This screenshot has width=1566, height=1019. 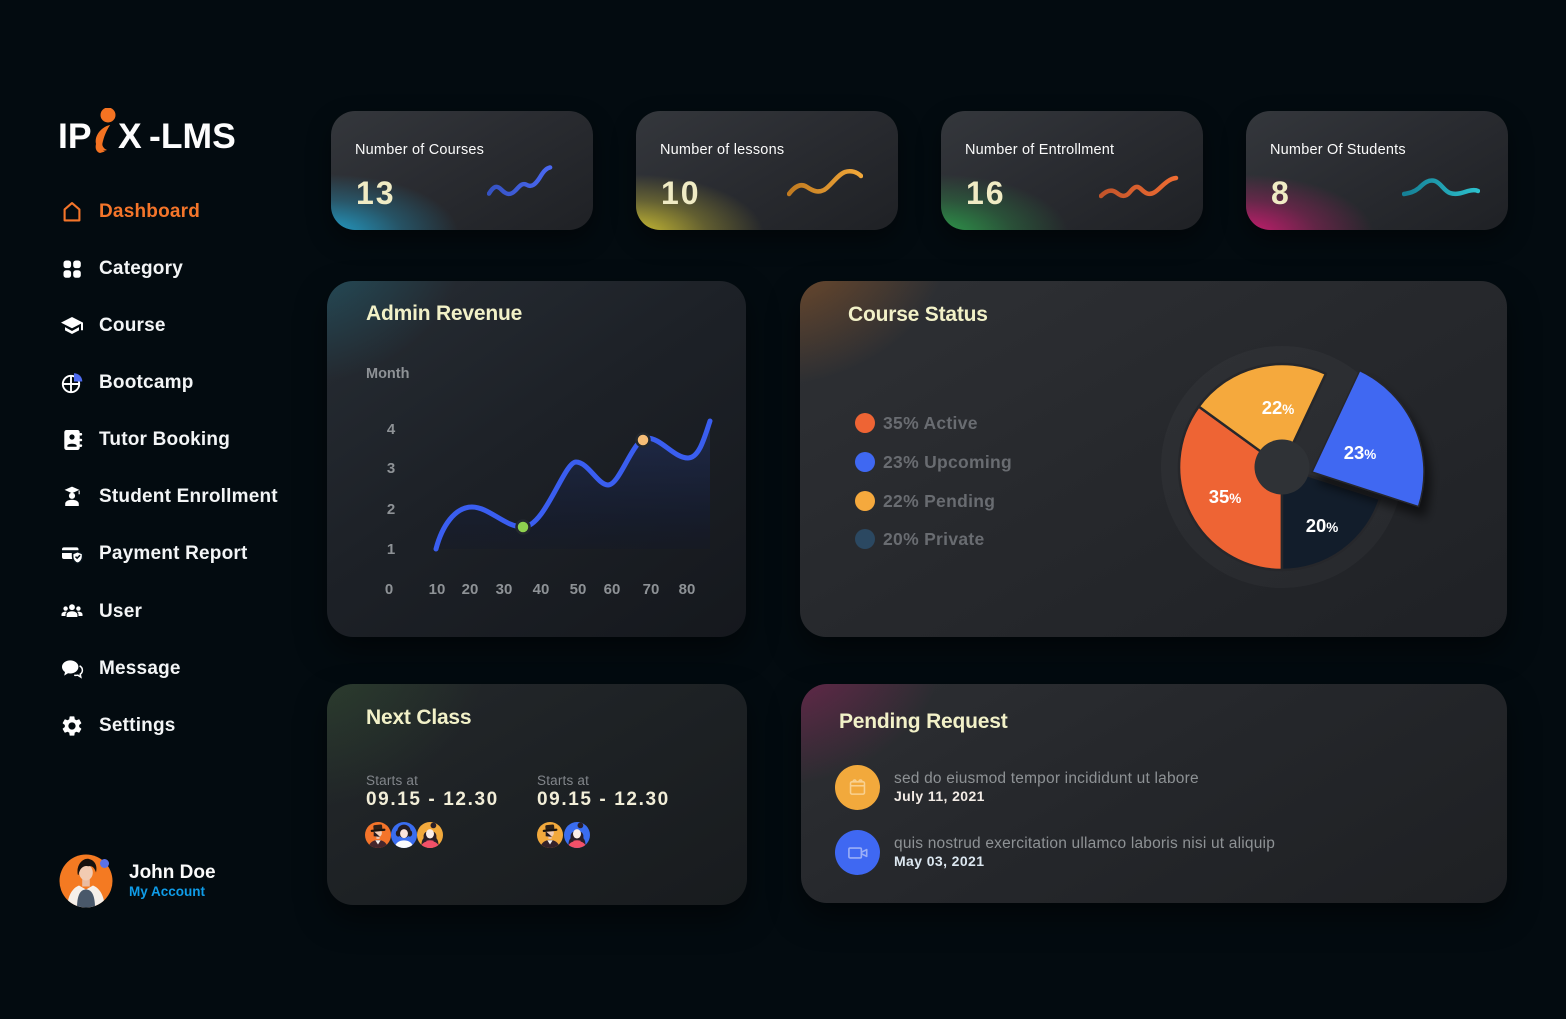 I want to click on svg-text: 2, so click(x=391, y=509).